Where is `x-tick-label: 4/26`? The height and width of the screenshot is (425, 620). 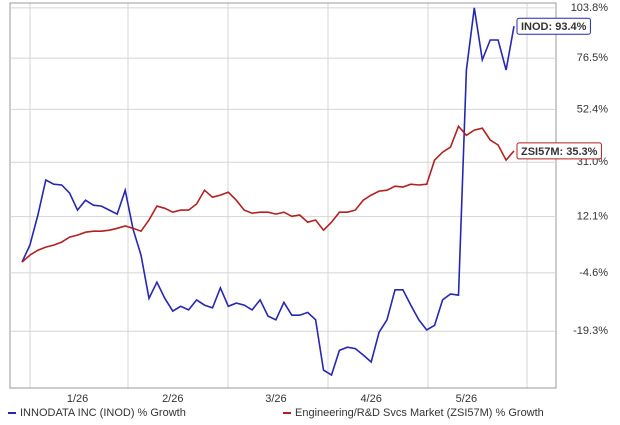
x-tick-label: 4/26 is located at coordinates (370, 399).